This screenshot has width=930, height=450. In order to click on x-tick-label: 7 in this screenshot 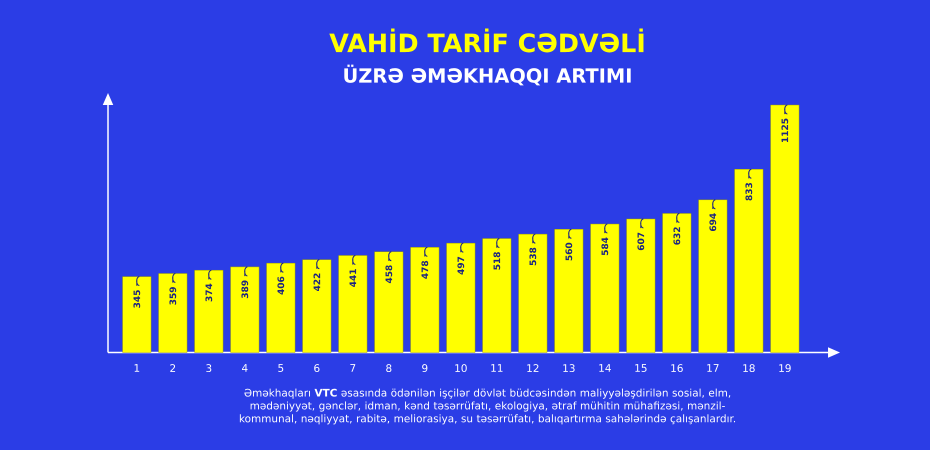, I will do `click(353, 368)`.